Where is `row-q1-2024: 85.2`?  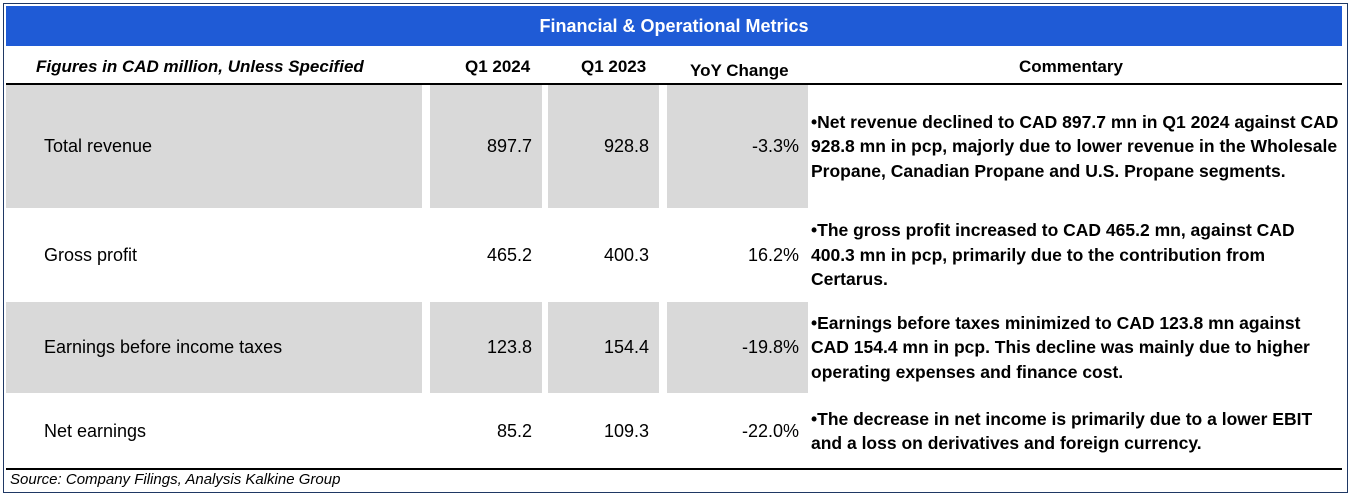 row-q1-2024: 85.2 is located at coordinates (514, 430).